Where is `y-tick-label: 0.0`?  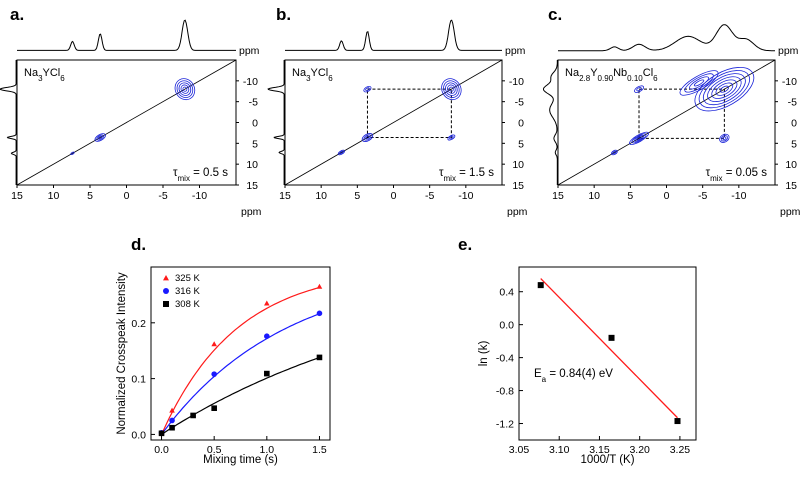 y-tick-label: 0.0 is located at coordinates (138, 435).